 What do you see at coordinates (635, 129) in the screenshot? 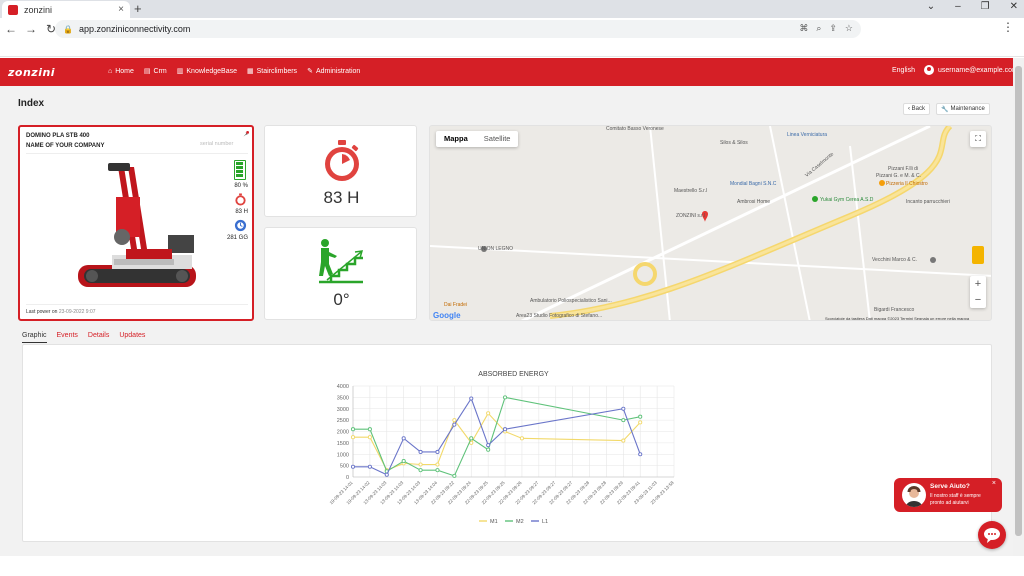
I see `map-label: Comitato Basso Veronese` at bounding box center [635, 129].